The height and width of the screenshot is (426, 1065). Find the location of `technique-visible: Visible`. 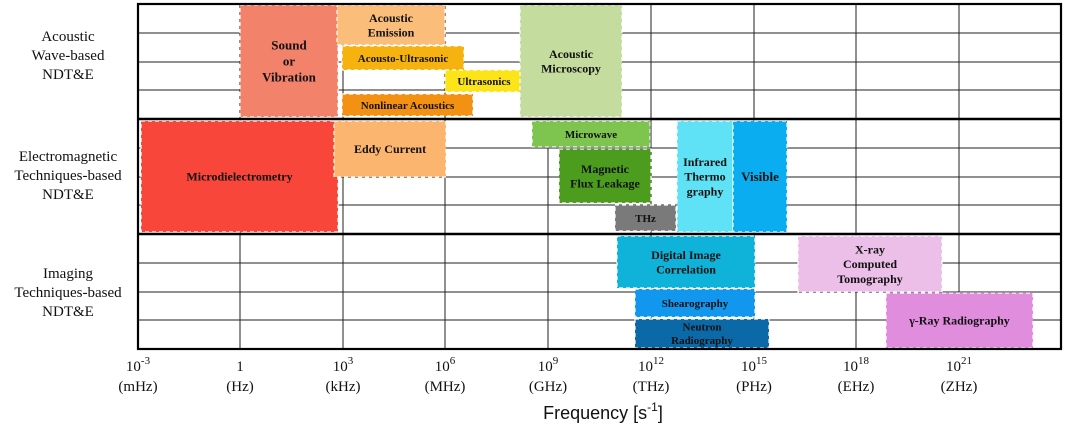

technique-visible: Visible is located at coordinates (760, 176).